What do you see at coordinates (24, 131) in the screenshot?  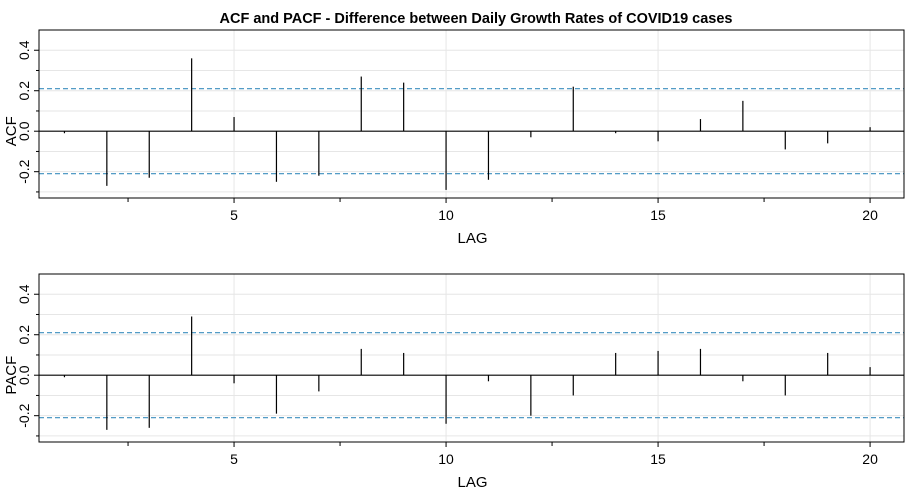 I see `acf-y-tick-label: 0.0` at bounding box center [24, 131].